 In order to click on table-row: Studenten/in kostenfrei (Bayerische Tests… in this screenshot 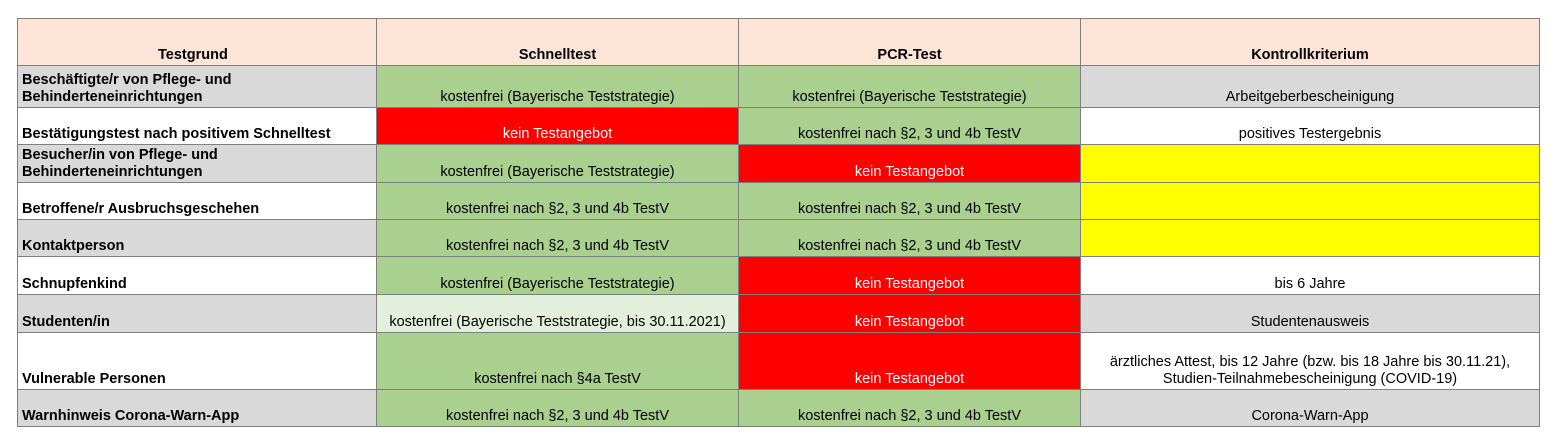, I will do `click(778, 313)`.